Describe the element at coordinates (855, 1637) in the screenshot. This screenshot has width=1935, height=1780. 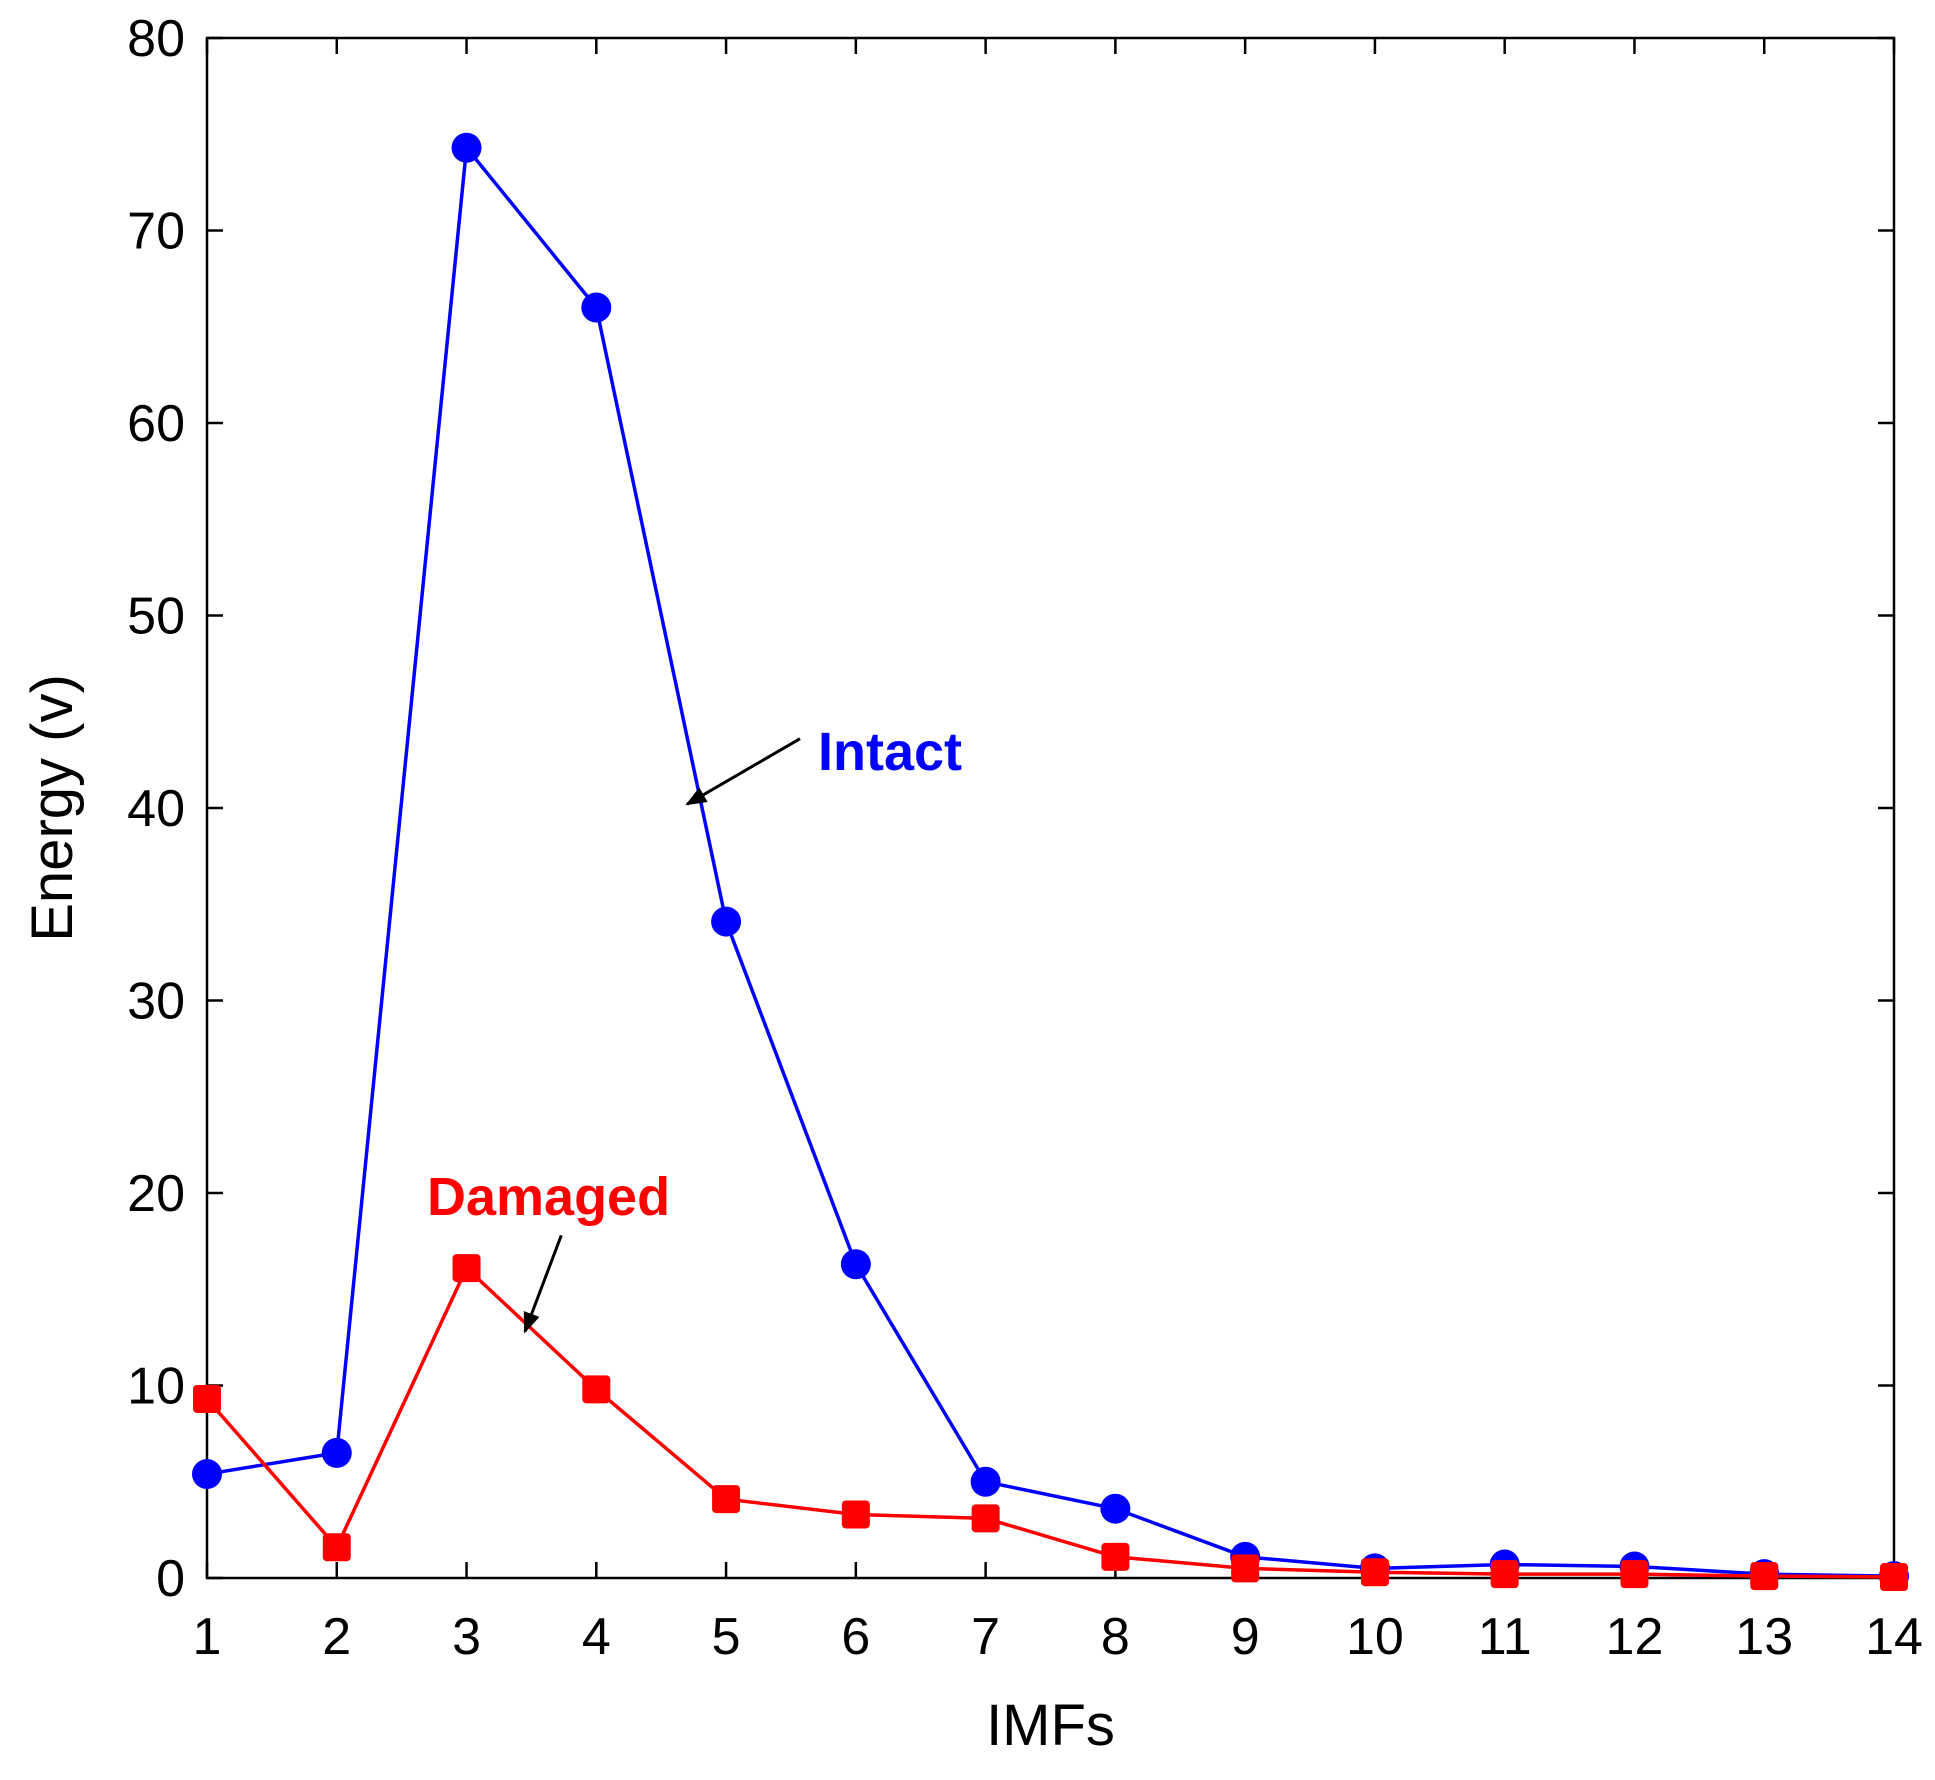
I see `x-tick-label: 6` at that location.